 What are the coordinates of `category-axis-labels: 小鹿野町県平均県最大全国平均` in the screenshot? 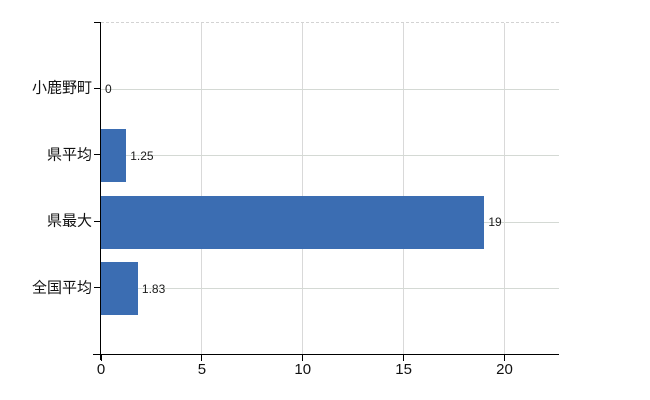 It's located at (46, 188).